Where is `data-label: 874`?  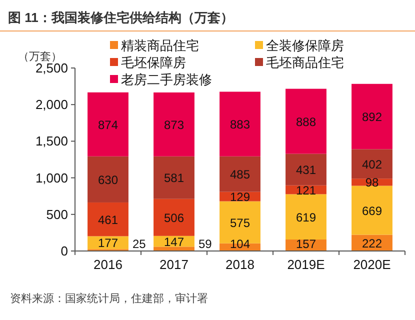 data-label: 874 is located at coordinates (108, 125).